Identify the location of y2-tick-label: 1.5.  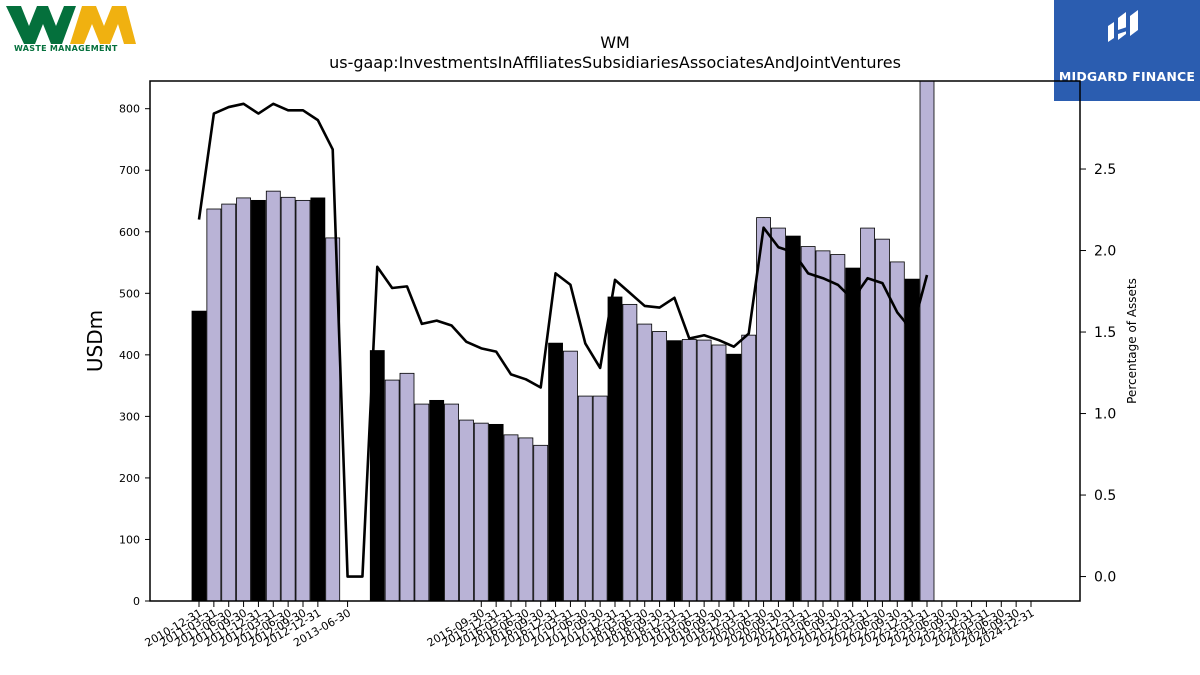
(1105, 333).